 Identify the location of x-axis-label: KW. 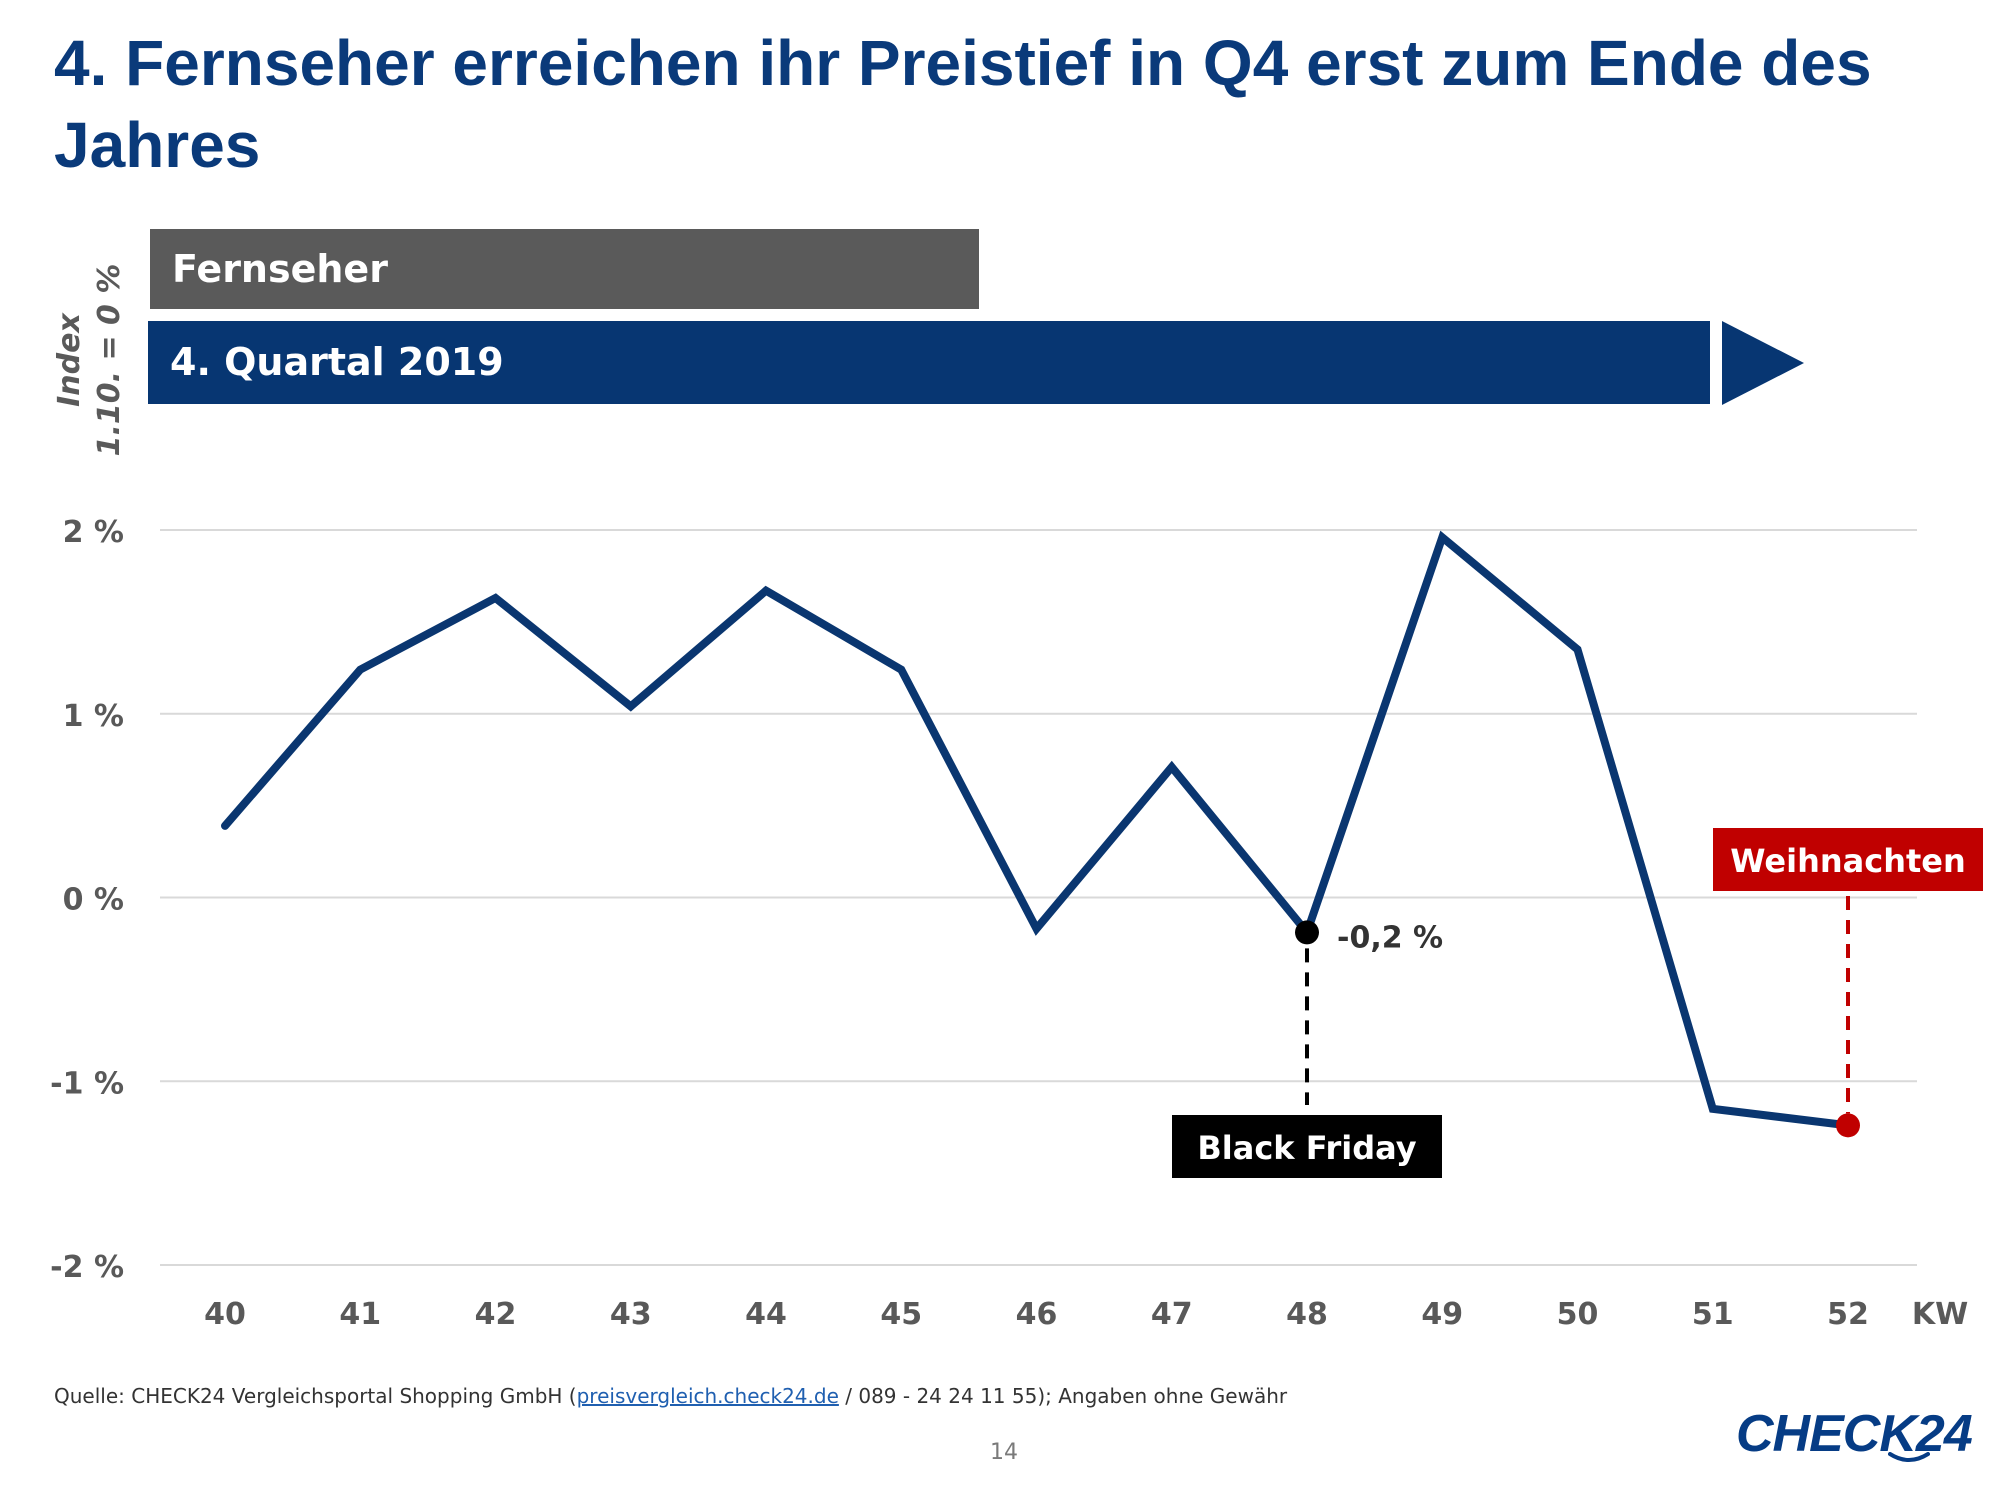
(1940, 1314).